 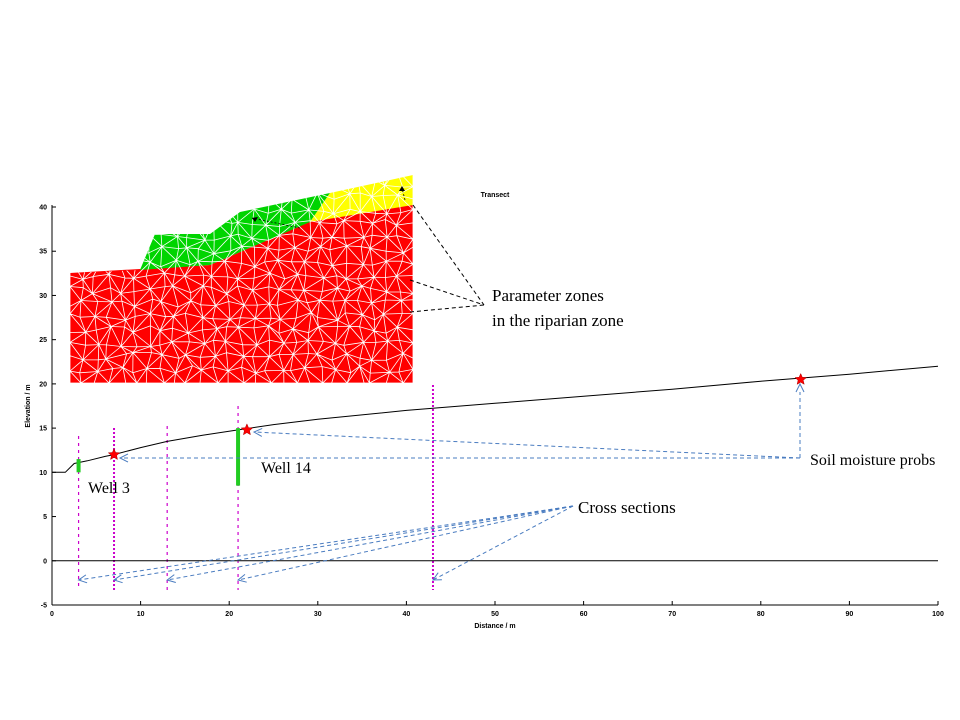 I want to click on well-3-label: Well 3, so click(x=109, y=488).